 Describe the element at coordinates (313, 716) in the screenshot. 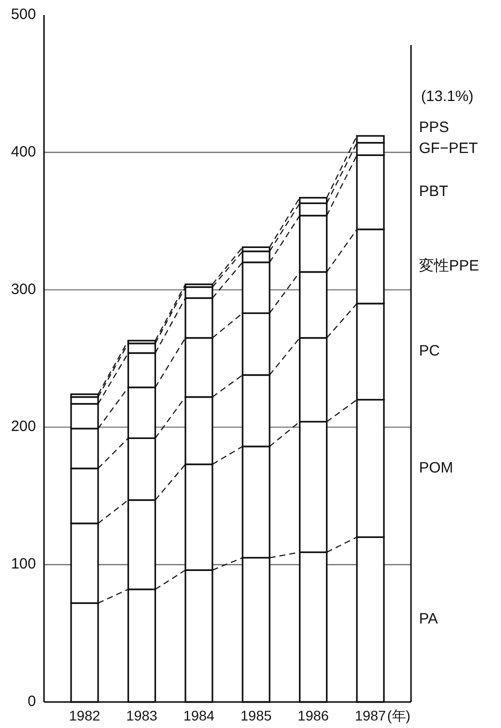

I see `xtick-label: 1986` at that location.